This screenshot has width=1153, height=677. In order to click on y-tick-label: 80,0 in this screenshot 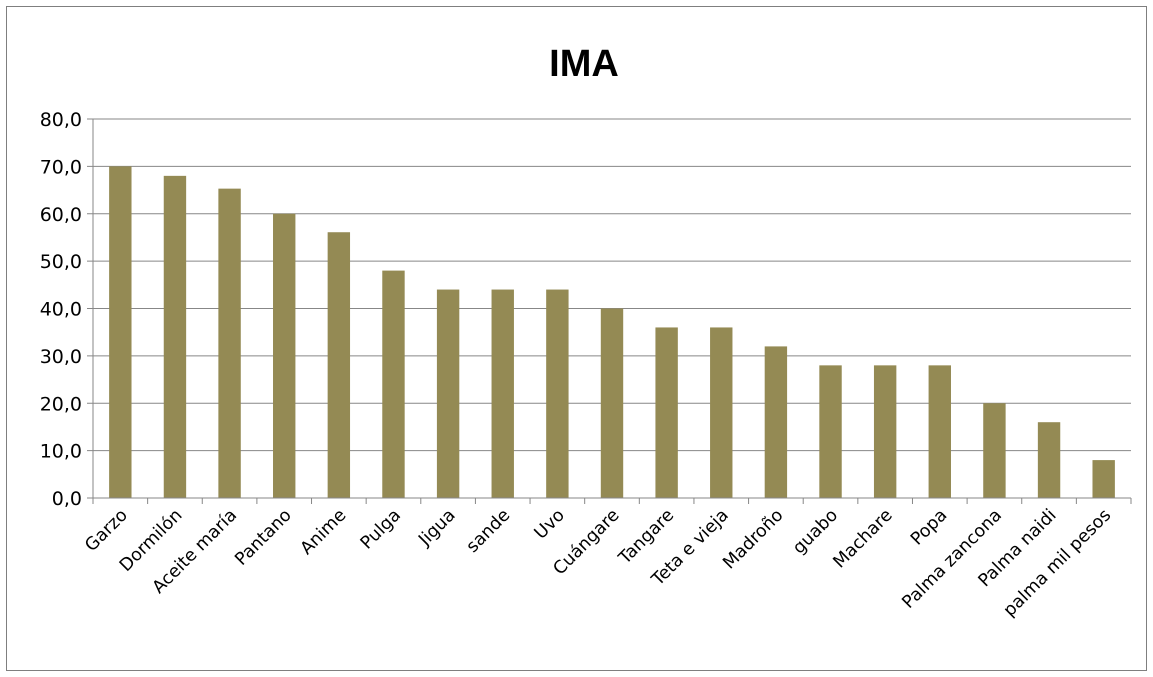, I will do `click(61, 120)`.